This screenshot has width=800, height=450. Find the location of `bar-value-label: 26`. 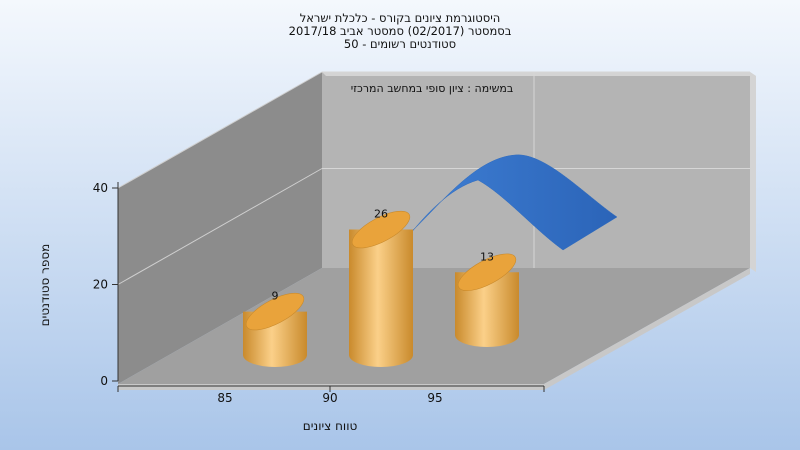

bar-value-label: 26 is located at coordinates (381, 214).